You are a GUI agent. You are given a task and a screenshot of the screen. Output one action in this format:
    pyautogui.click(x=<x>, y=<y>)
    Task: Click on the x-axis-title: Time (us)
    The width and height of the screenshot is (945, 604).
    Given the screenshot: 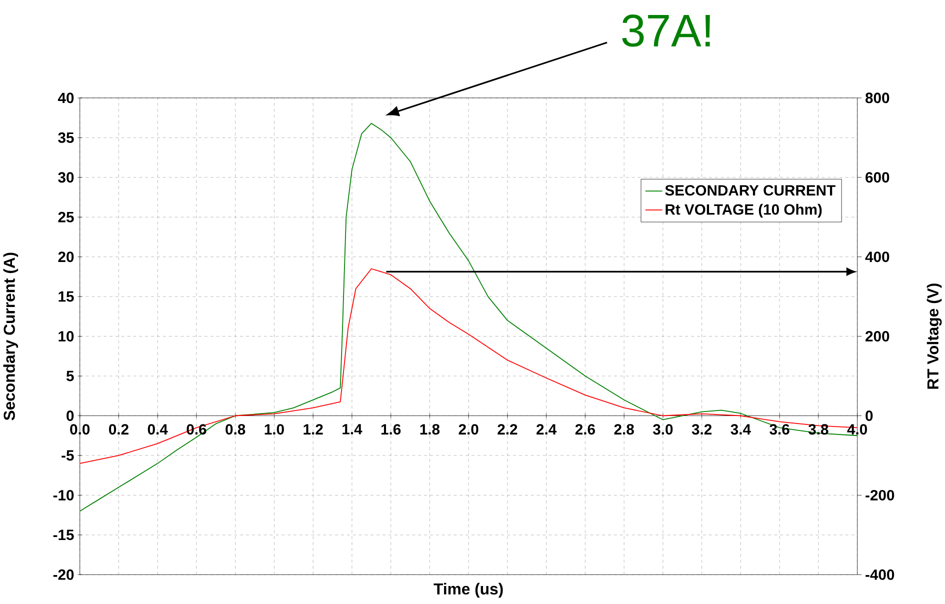 What is the action you would take?
    pyautogui.click(x=468, y=590)
    